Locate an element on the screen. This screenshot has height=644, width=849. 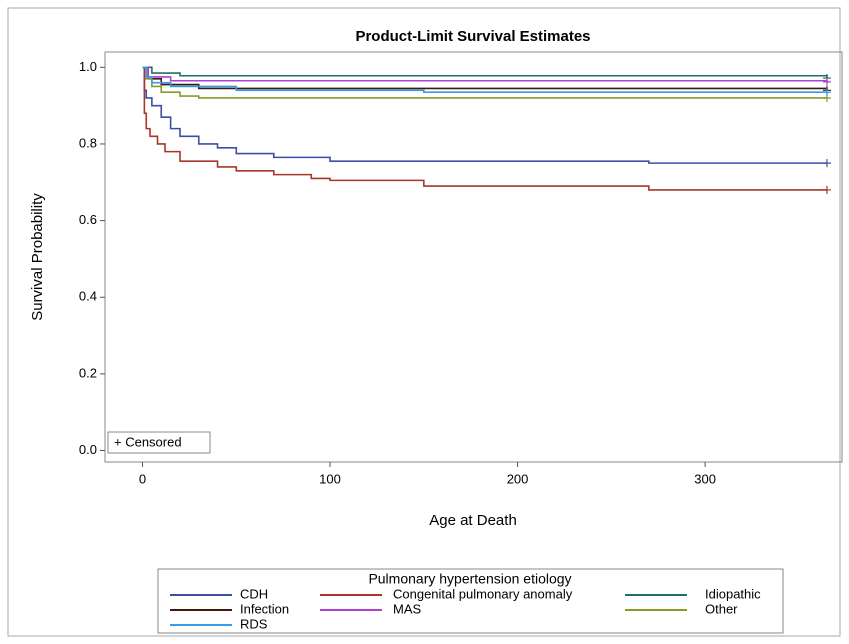
x-axis-label: Age at Death is located at coordinates (473, 520).